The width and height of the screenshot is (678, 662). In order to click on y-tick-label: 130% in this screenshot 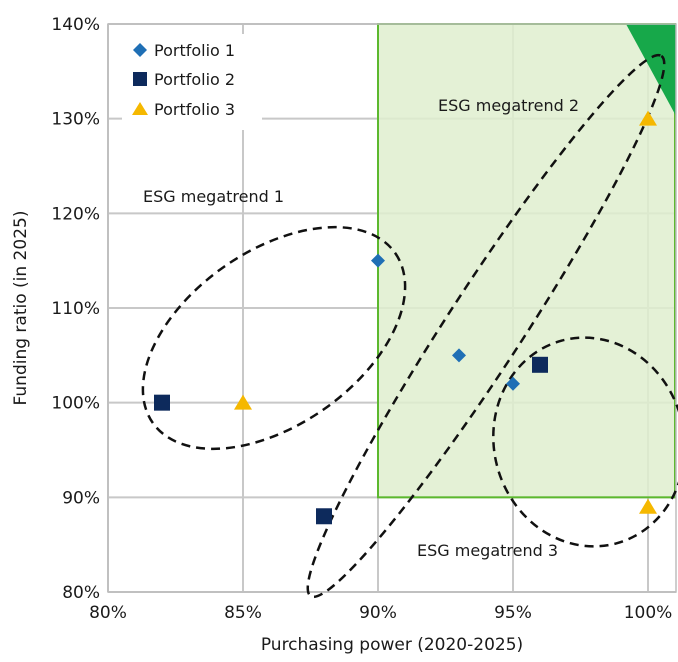, I will do `click(75, 120)`.